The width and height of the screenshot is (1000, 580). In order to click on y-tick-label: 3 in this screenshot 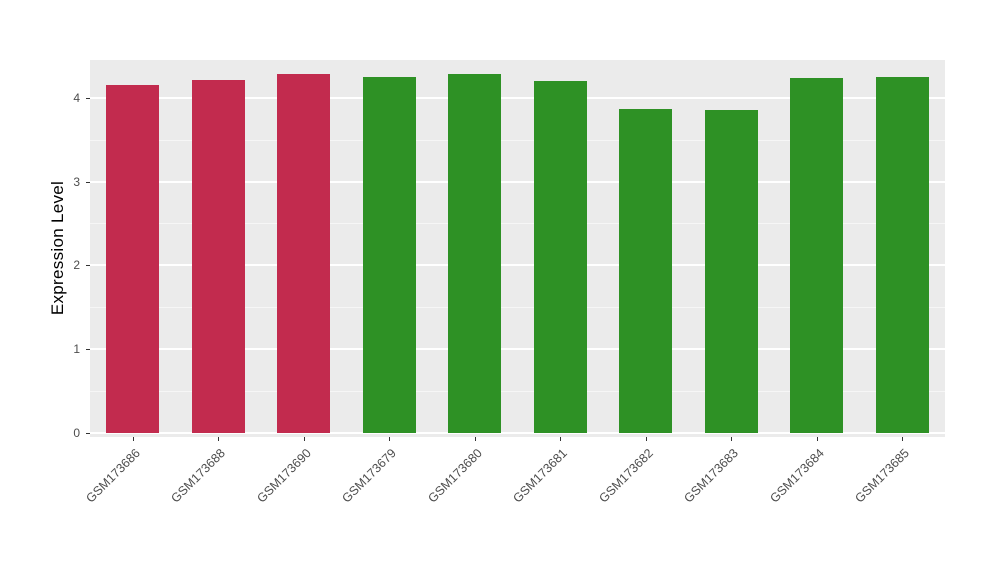, I will do `click(76, 181)`.